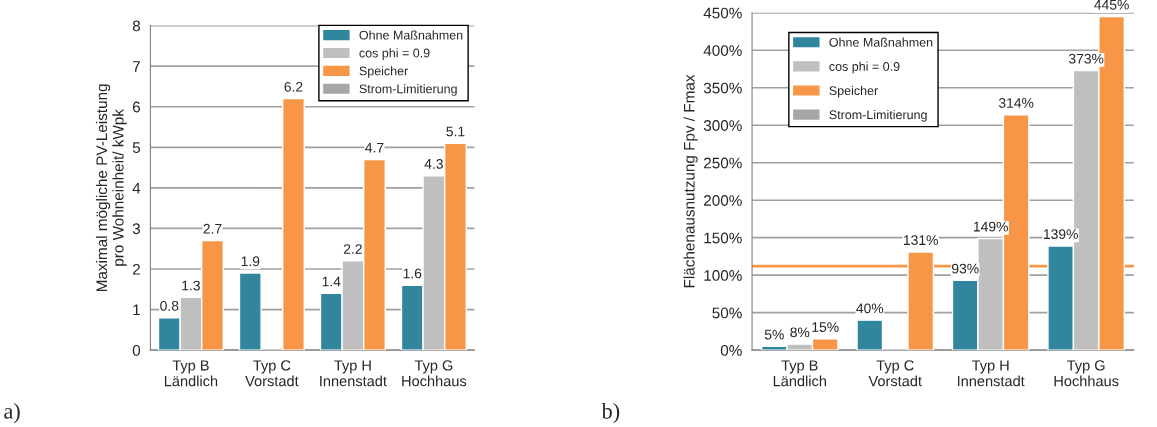 The height and width of the screenshot is (427, 1157). What do you see at coordinates (800, 332) in the screenshot?
I see `data-label: 8%` at bounding box center [800, 332].